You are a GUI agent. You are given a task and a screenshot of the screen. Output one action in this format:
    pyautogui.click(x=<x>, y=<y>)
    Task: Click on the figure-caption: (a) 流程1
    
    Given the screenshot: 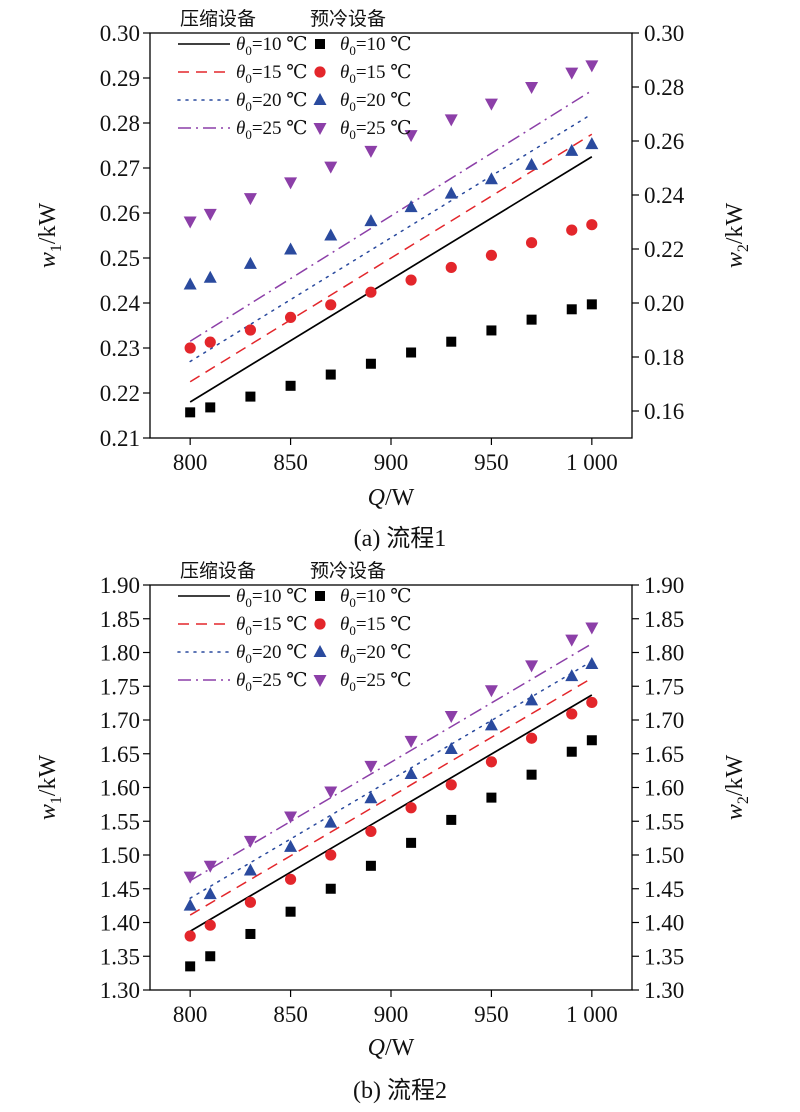 What is the action you would take?
    pyautogui.click(x=400, y=538)
    